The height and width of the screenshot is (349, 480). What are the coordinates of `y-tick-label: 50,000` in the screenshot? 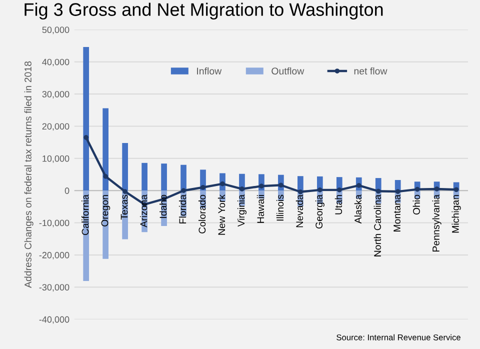 It's located at (56, 30).